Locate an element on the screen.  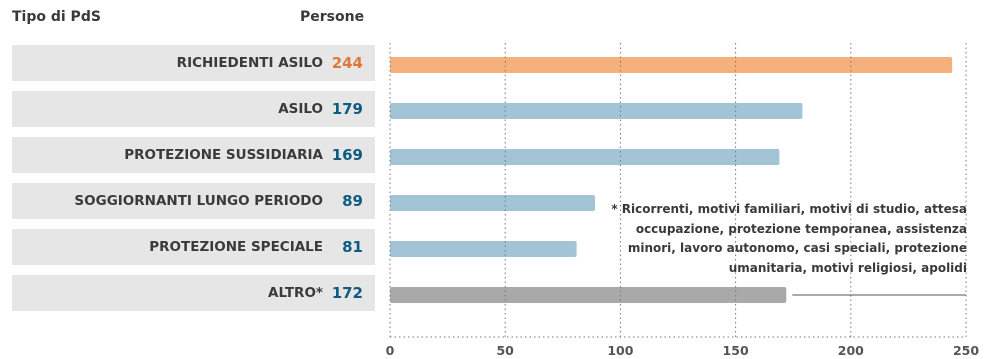
value-label: 89 is located at coordinates (352, 201).